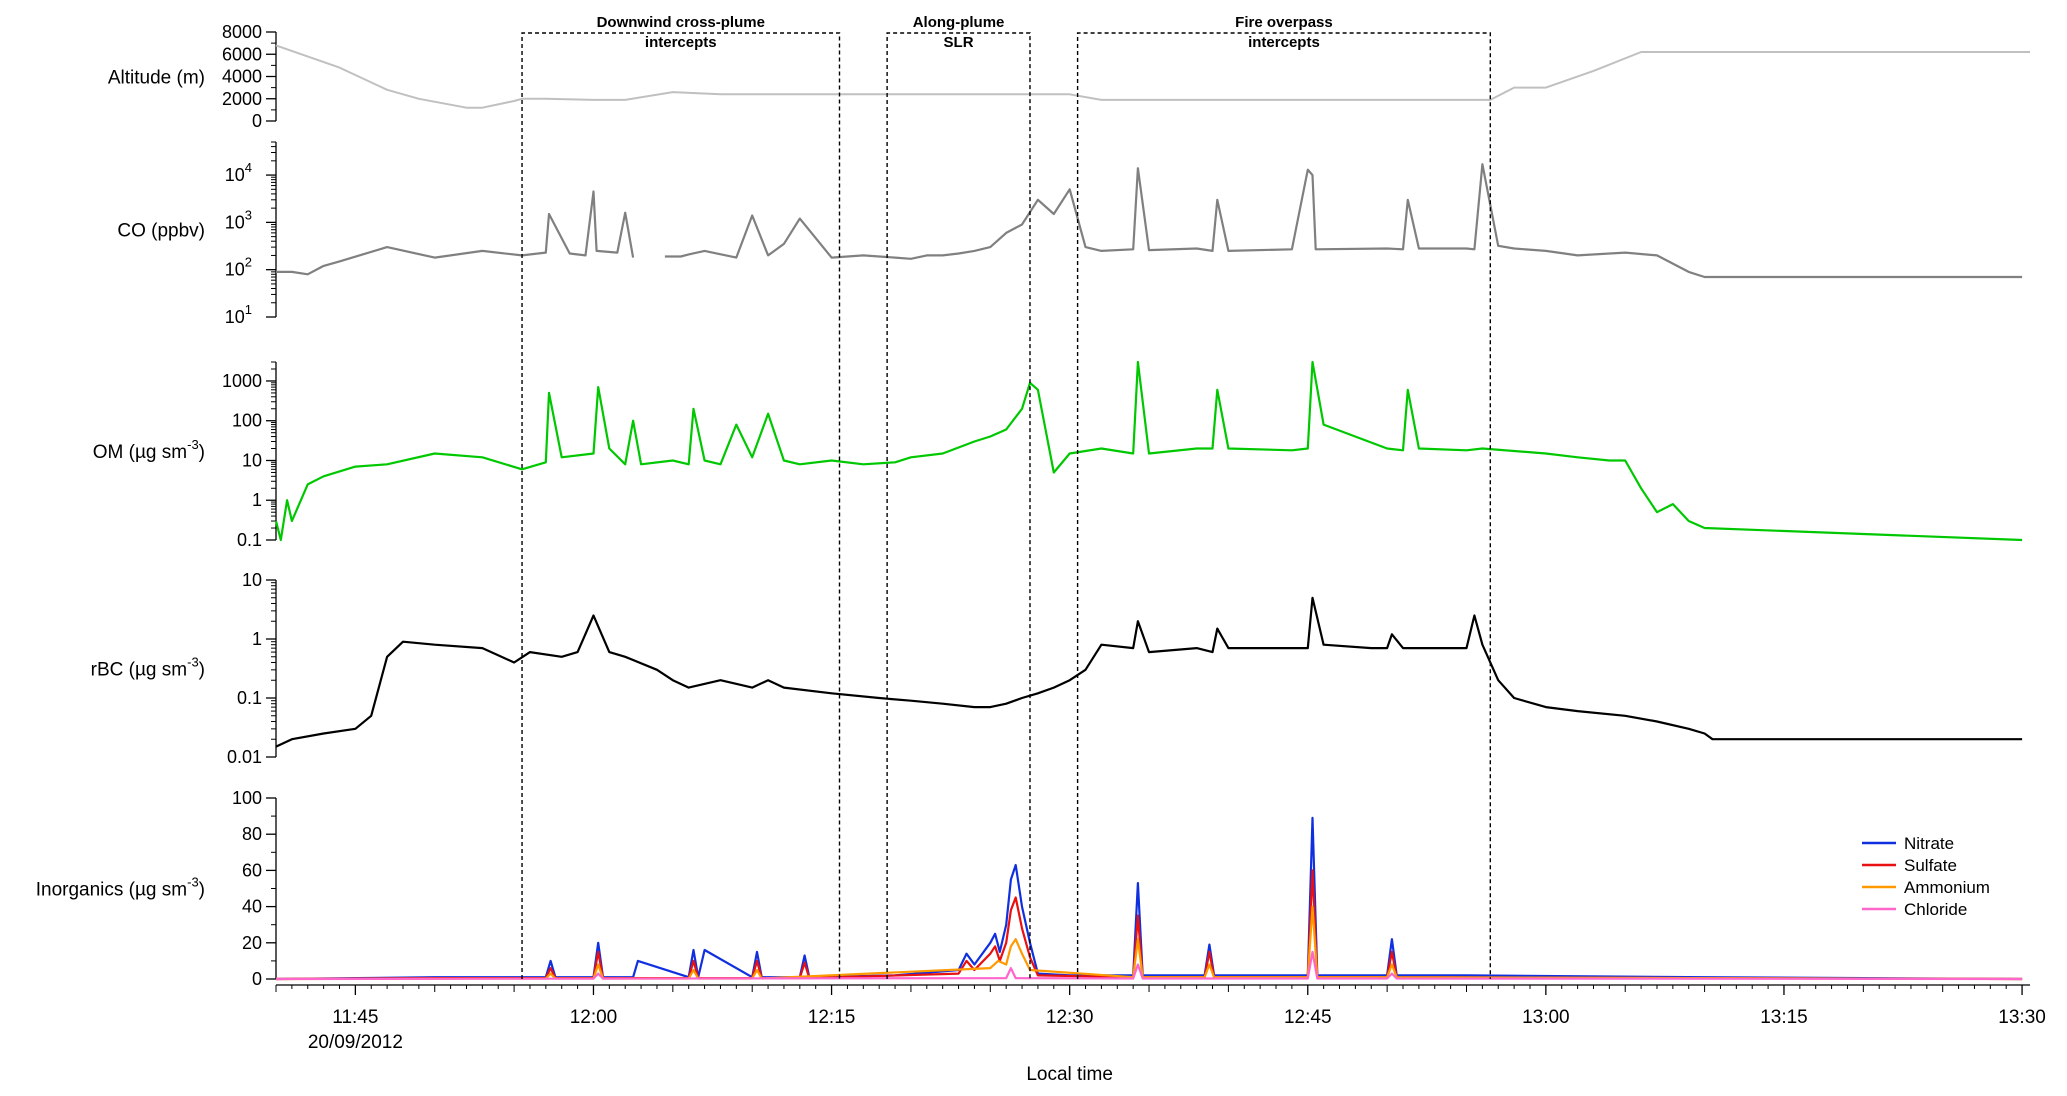  Describe the element at coordinates (959, 22) in the screenshot. I see `region-title-line1: Along-plume` at that location.